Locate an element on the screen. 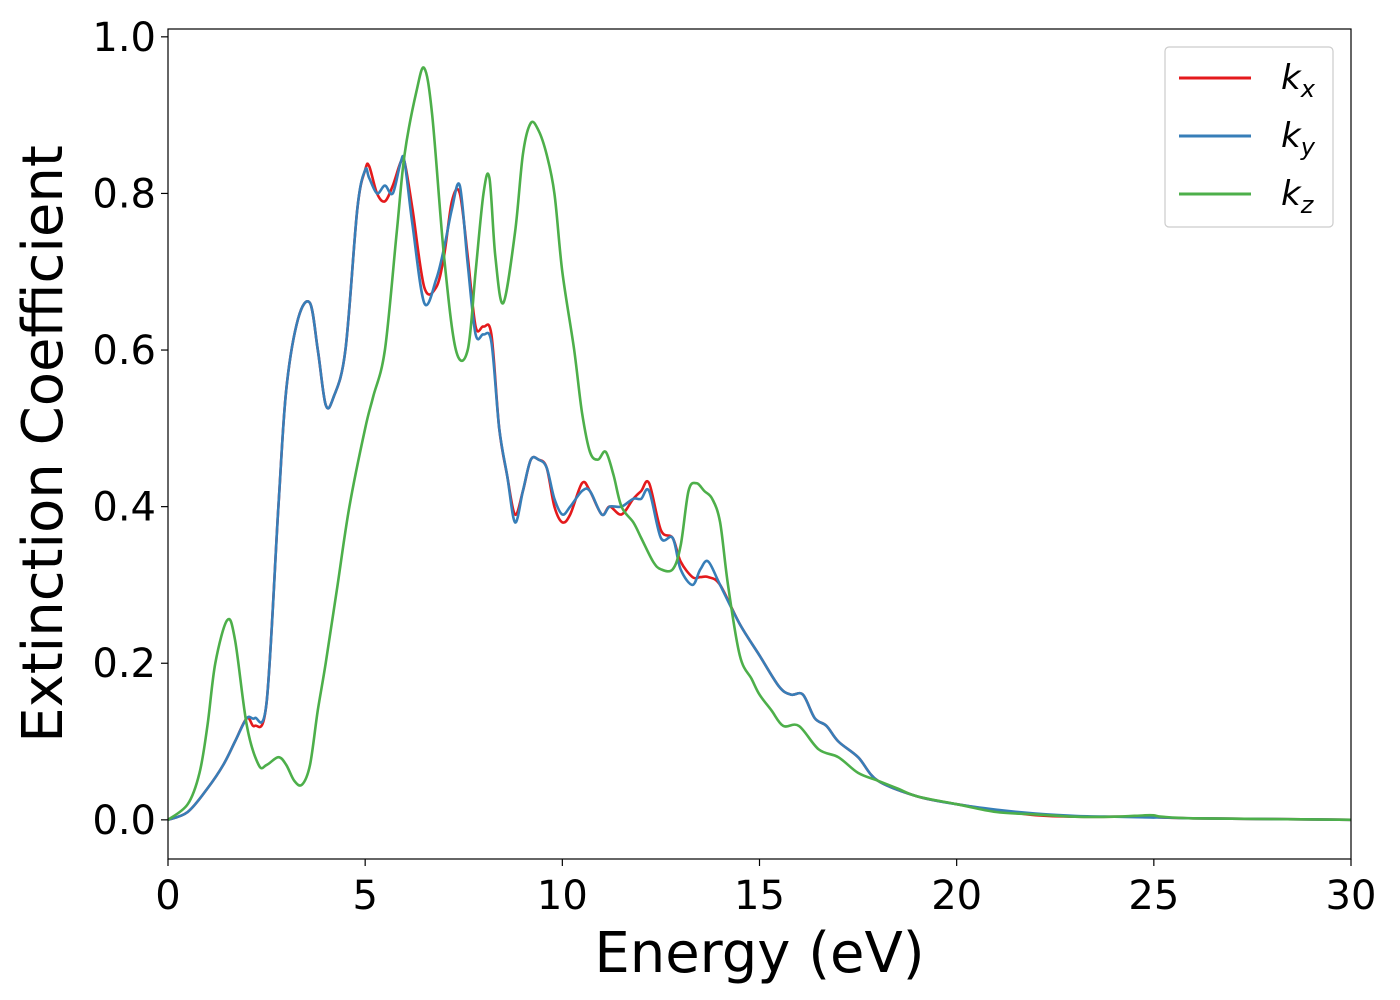 The height and width of the screenshot is (1000, 1400). x-tick-label: 10 is located at coordinates (562, 896).